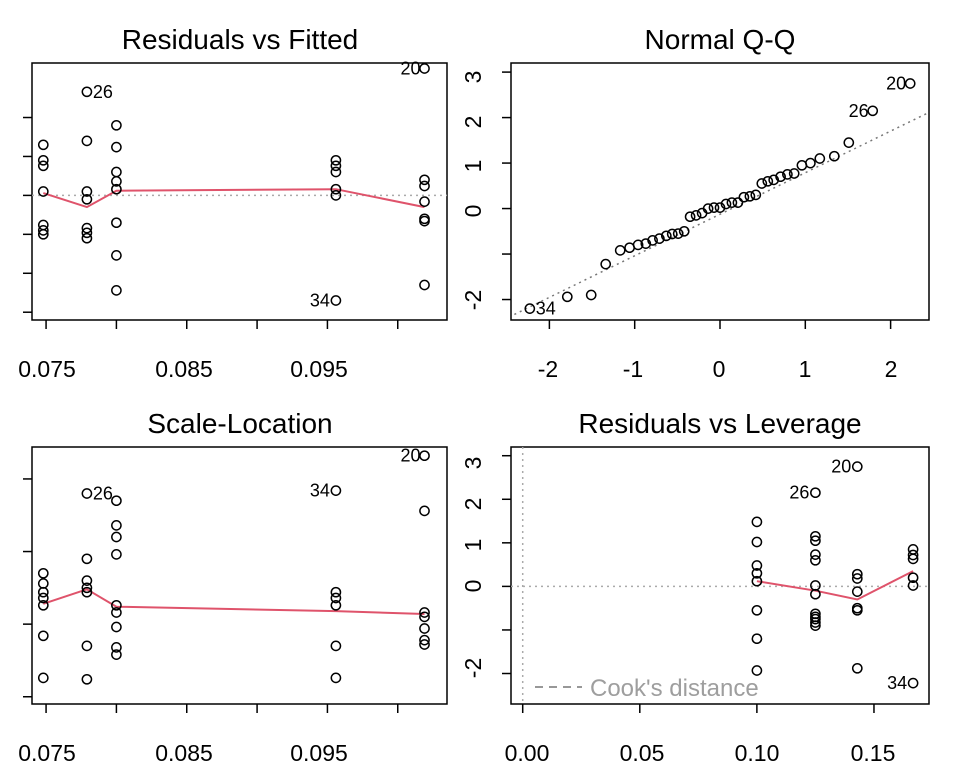  What do you see at coordinates (473, 545) in the screenshot?
I see `y-tick-label: 1` at bounding box center [473, 545].